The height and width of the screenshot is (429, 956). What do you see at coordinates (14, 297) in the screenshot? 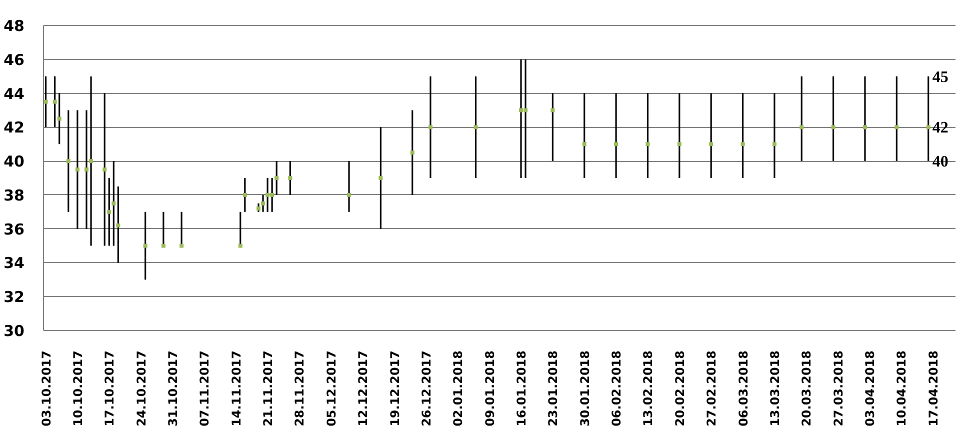
I see `y-tick-label: 32` at bounding box center [14, 297].